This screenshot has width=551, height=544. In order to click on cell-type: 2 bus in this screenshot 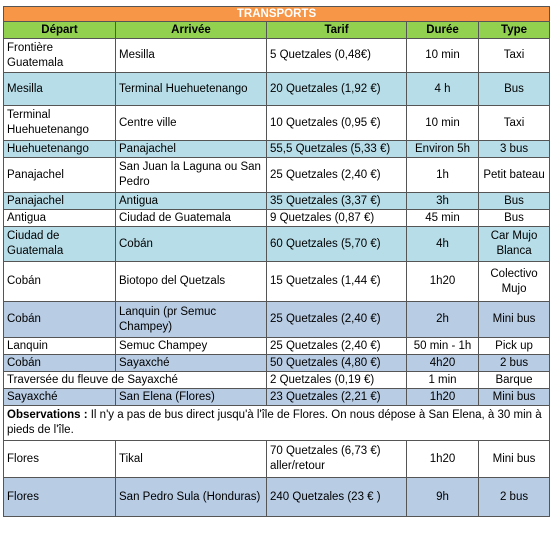, I will do `click(514, 363)`.